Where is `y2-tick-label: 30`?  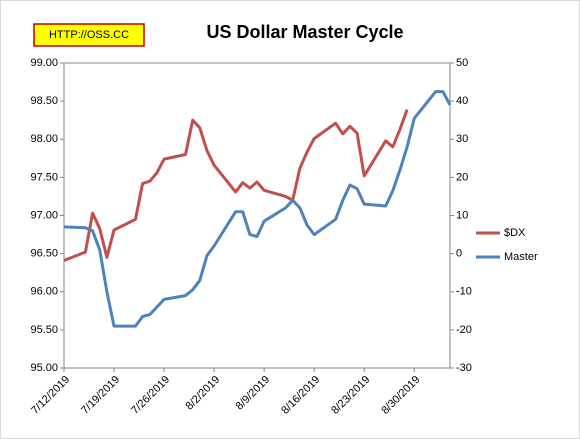
y2-tick-label: 30 is located at coordinates (462, 139).